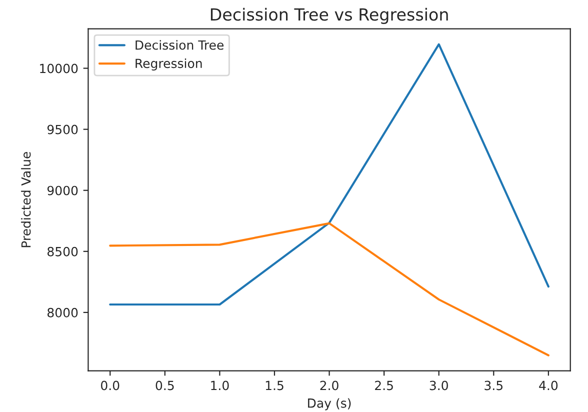 The width and height of the screenshot is (588, 412). I want to click on x-tick-label: 3.5, so click(493, 385).